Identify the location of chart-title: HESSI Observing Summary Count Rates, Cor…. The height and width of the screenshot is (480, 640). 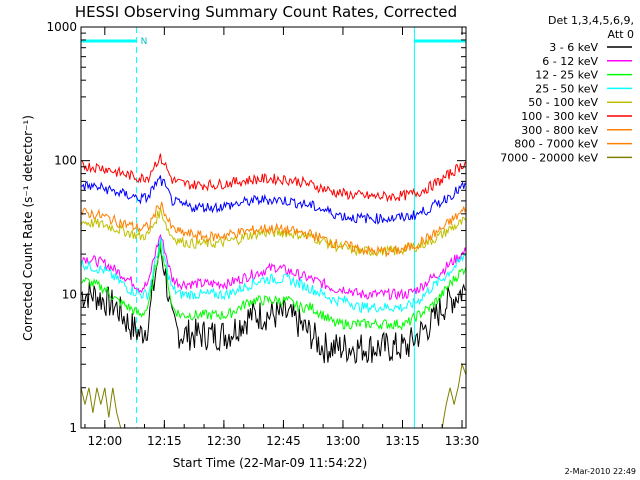
(266, 12).